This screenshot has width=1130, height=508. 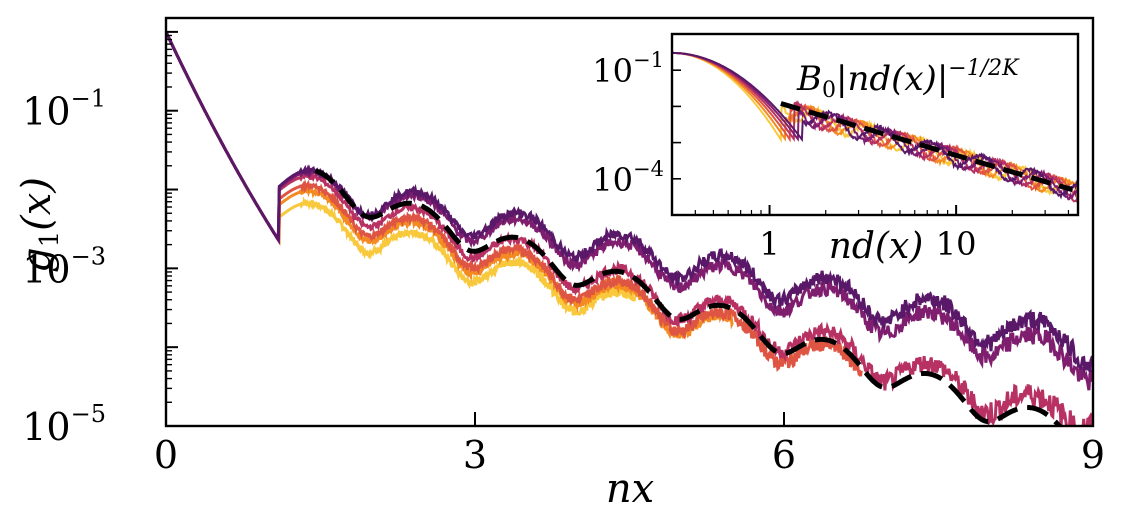 I want to click on y-tick-label: 10⁻⁵, so click(x=64, y=424).